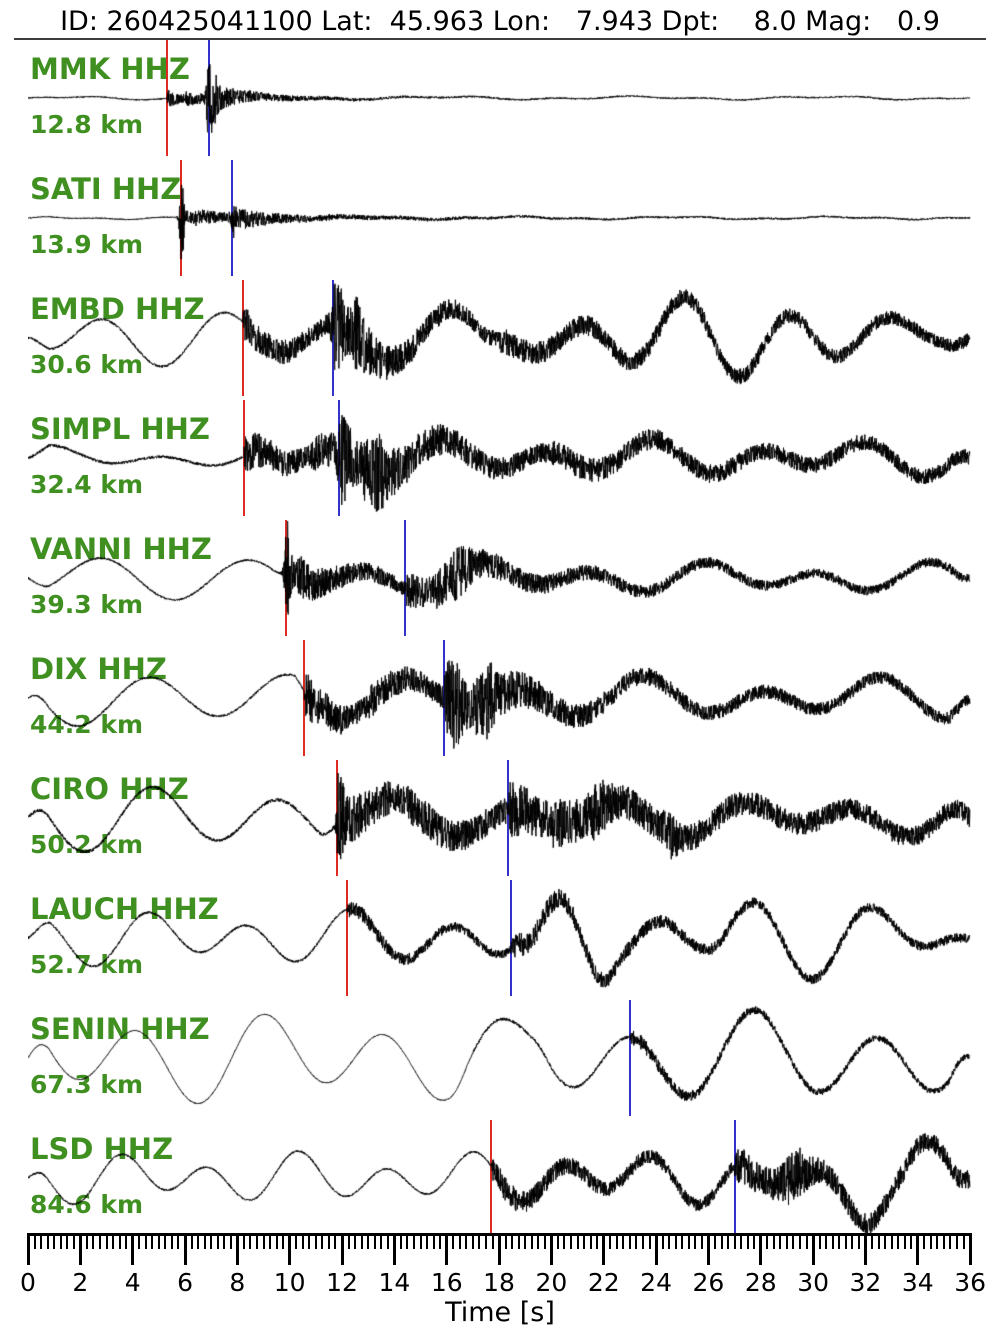 The image size is (1000, 1333). Describe the element at coordinates (80, 1282) in the screenshot. I see `tick-label: 2` at that location.